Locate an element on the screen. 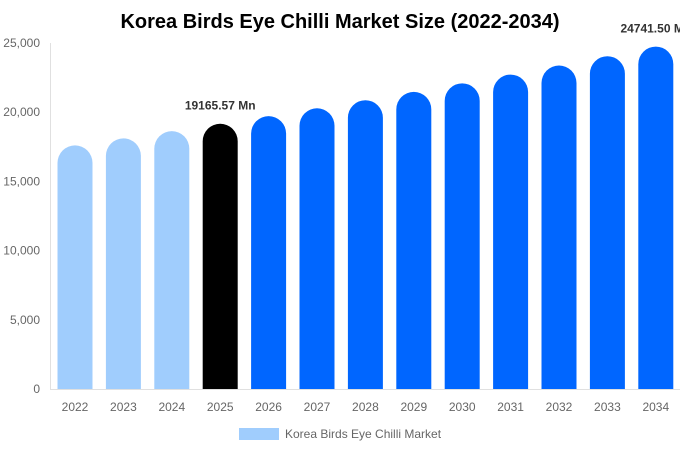  bar-2023 is located at coordinates (123, 263).